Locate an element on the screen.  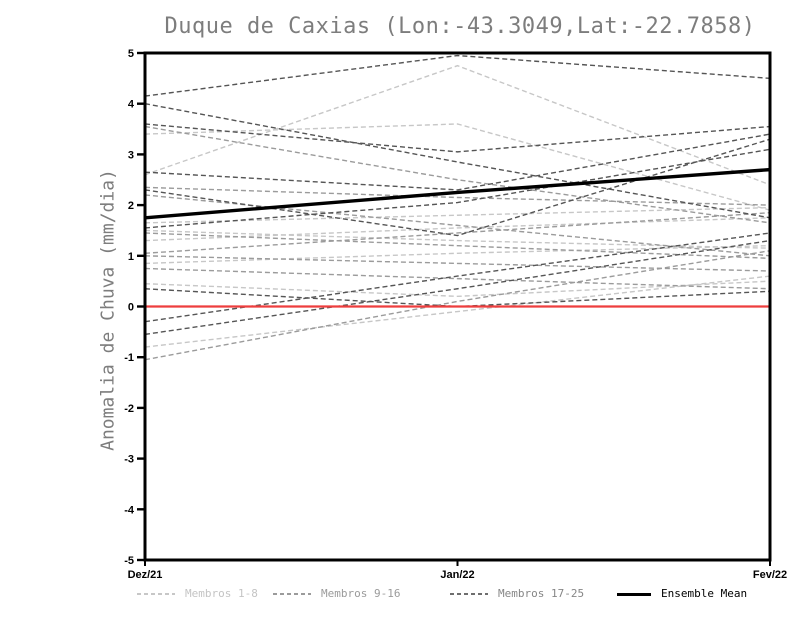
legend-entry-membros-17-25: Membros 17-25 is located at coordinates (517, 594).